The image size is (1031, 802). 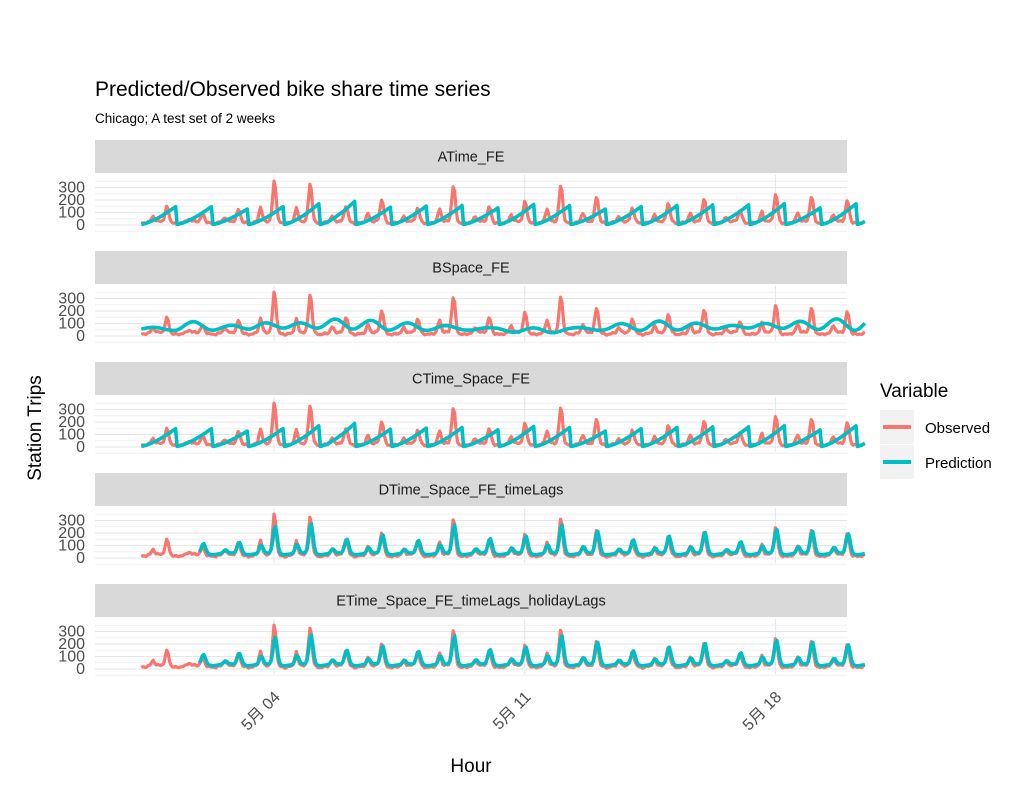 What do you see at coordinates (185, 118) in the screenshot?
I see `chart-subtitle: Chicago; A test set of 2 weeks` at bounding box center [185, 118].